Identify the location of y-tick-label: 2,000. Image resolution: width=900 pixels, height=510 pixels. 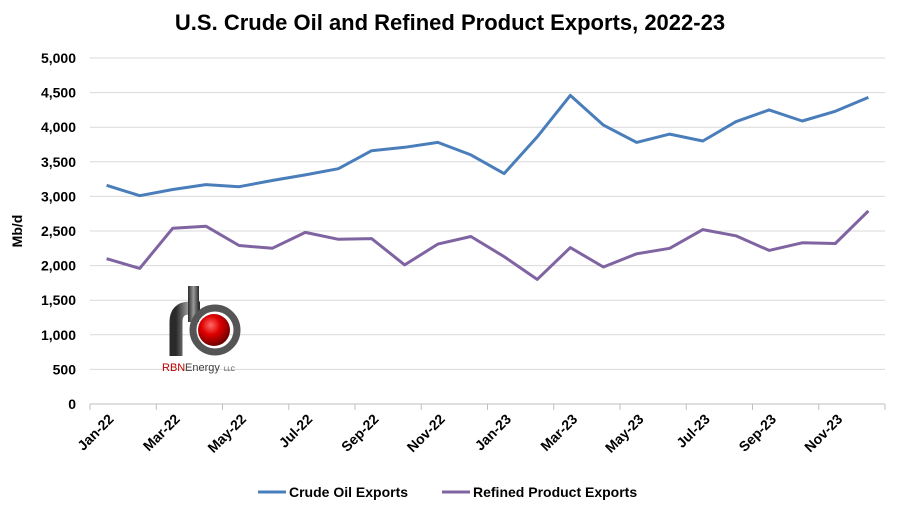
(58, 266).